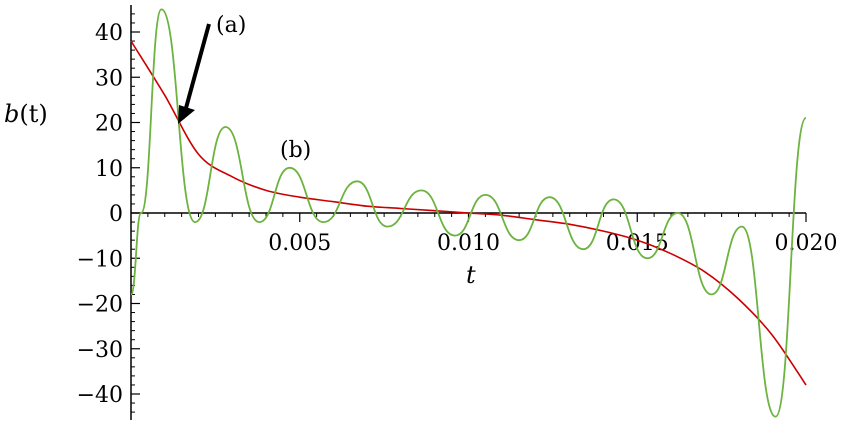 The width and height of the screenshot is (844, 426). What do you see at coordinates (295, 150) in the screenshot?
I see `annotation-b: (b)` at bounding box center [295, 150].